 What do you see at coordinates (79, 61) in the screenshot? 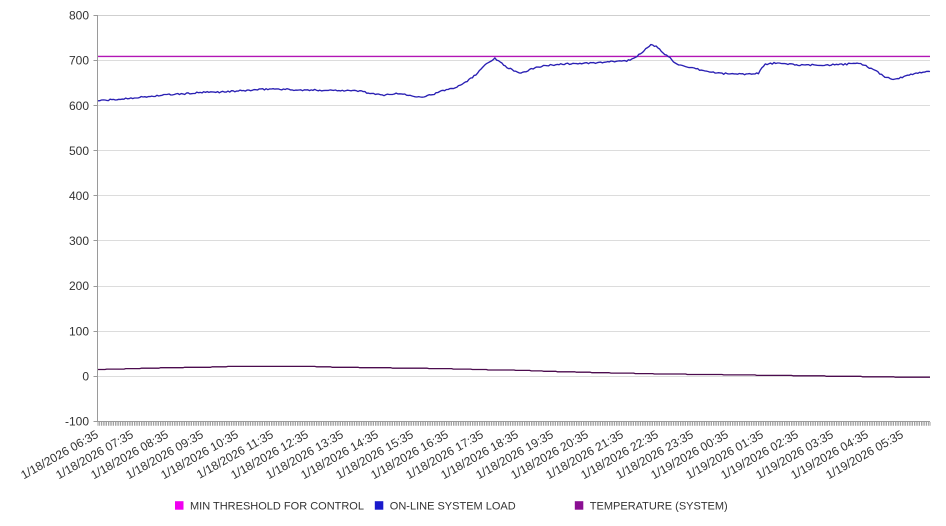
I see `svg-text: 700` at bounding box center [79, 61].